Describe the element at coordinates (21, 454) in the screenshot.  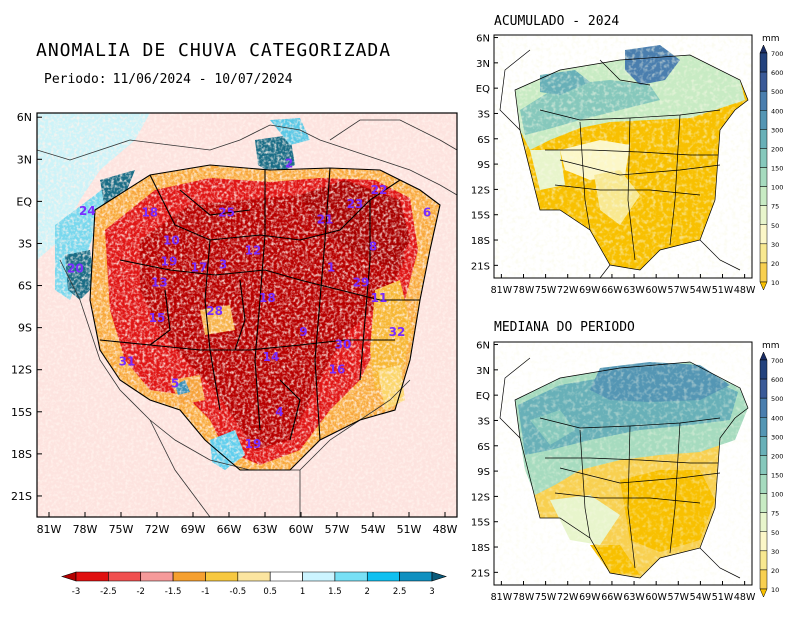
I see `lat-tick-label: 18S` at that location.